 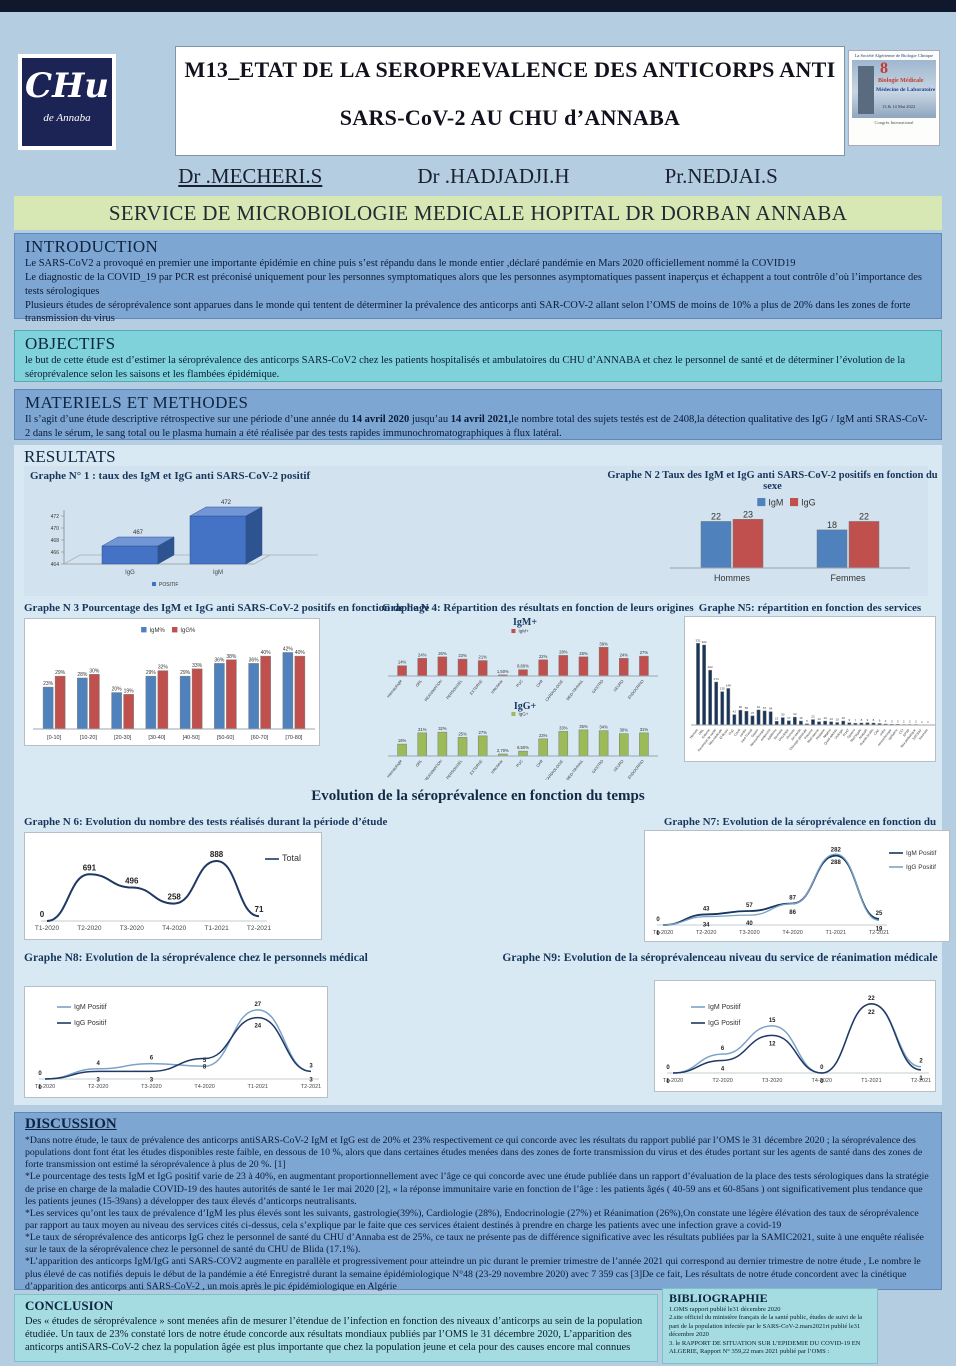 I want to click on svg-text: 25, so click(x=879, y=914).